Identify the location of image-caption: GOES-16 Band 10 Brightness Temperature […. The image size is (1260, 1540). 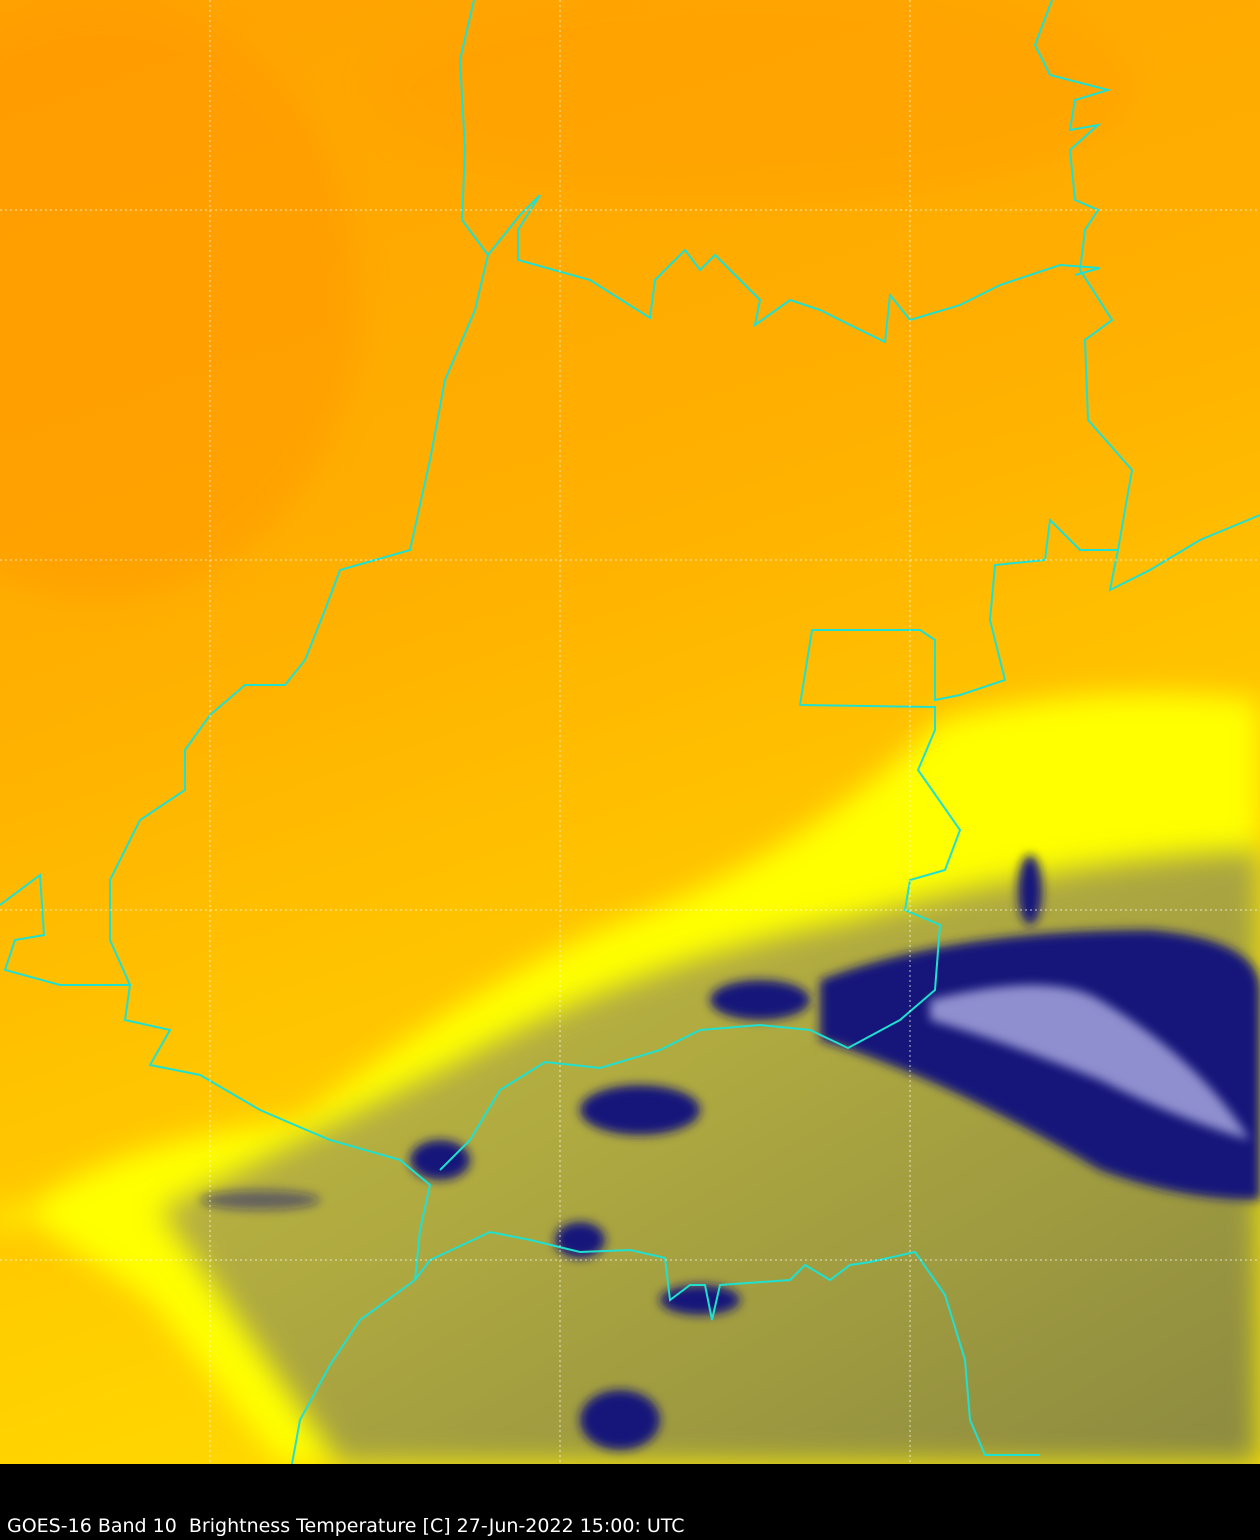
(346, 1526).